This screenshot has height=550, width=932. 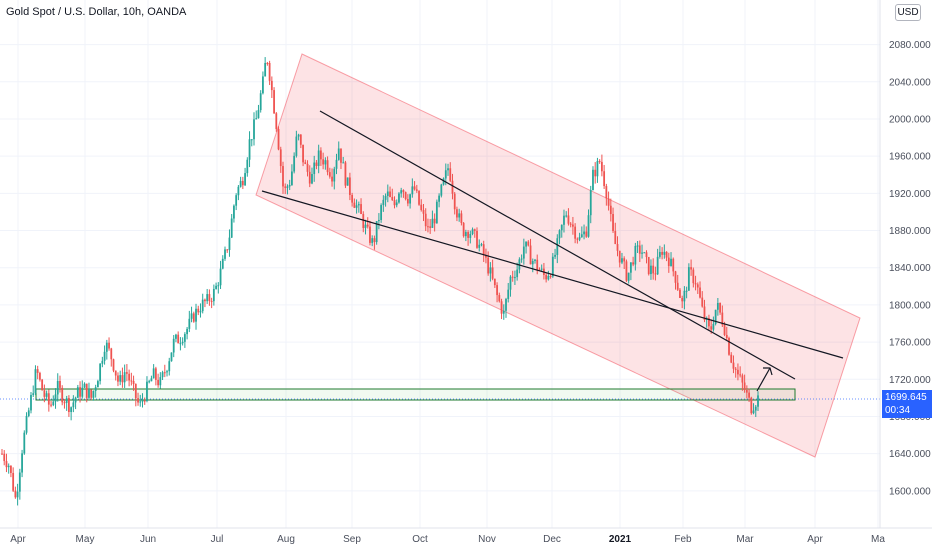 I want to click on projection-arrow, so click(x=763, y=379).